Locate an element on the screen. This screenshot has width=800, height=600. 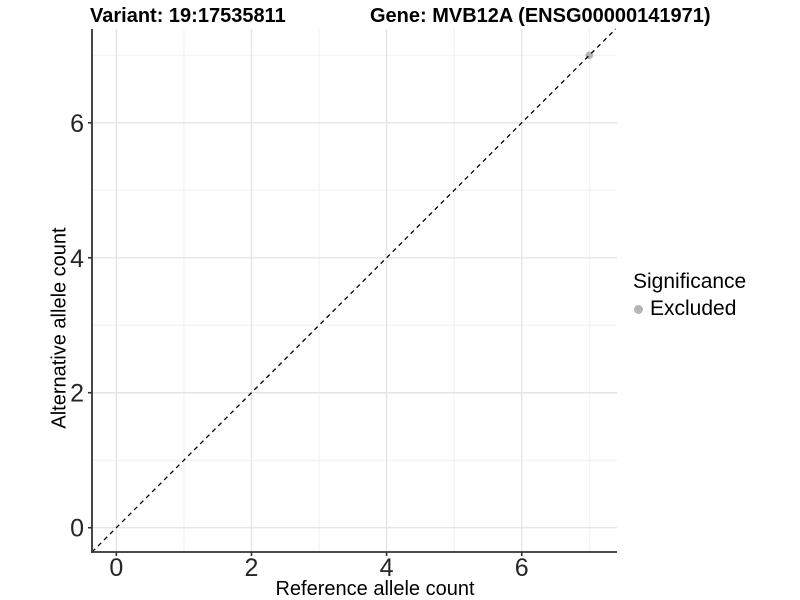
plot-title-gene: Gene: MVB12A (ENSG00000141971) is located at coordinates (540, 16).